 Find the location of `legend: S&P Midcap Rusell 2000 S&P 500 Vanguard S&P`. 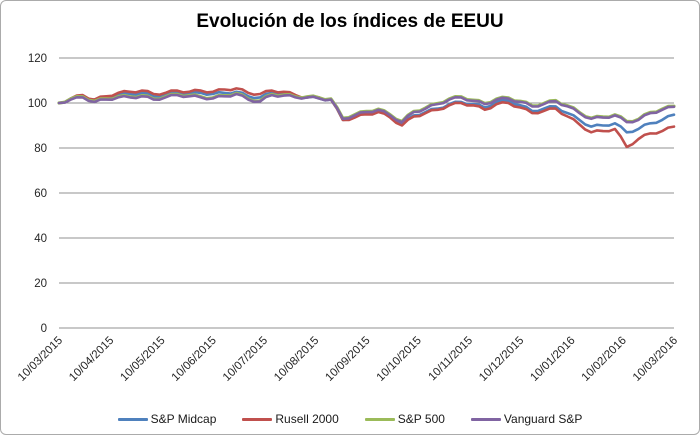

legend: S&P Midcap Rusell 2000 S&P 500 Vanguard S&P is located at coordinates (350, 419).